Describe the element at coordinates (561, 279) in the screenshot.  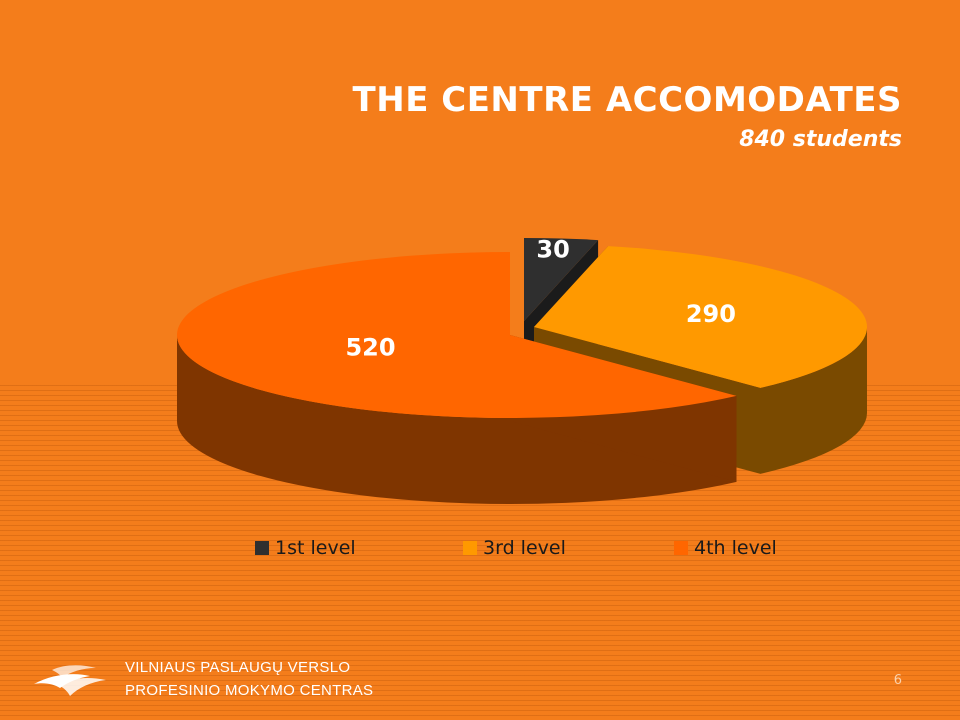
I see `pie-slice-1st-level` at that location.